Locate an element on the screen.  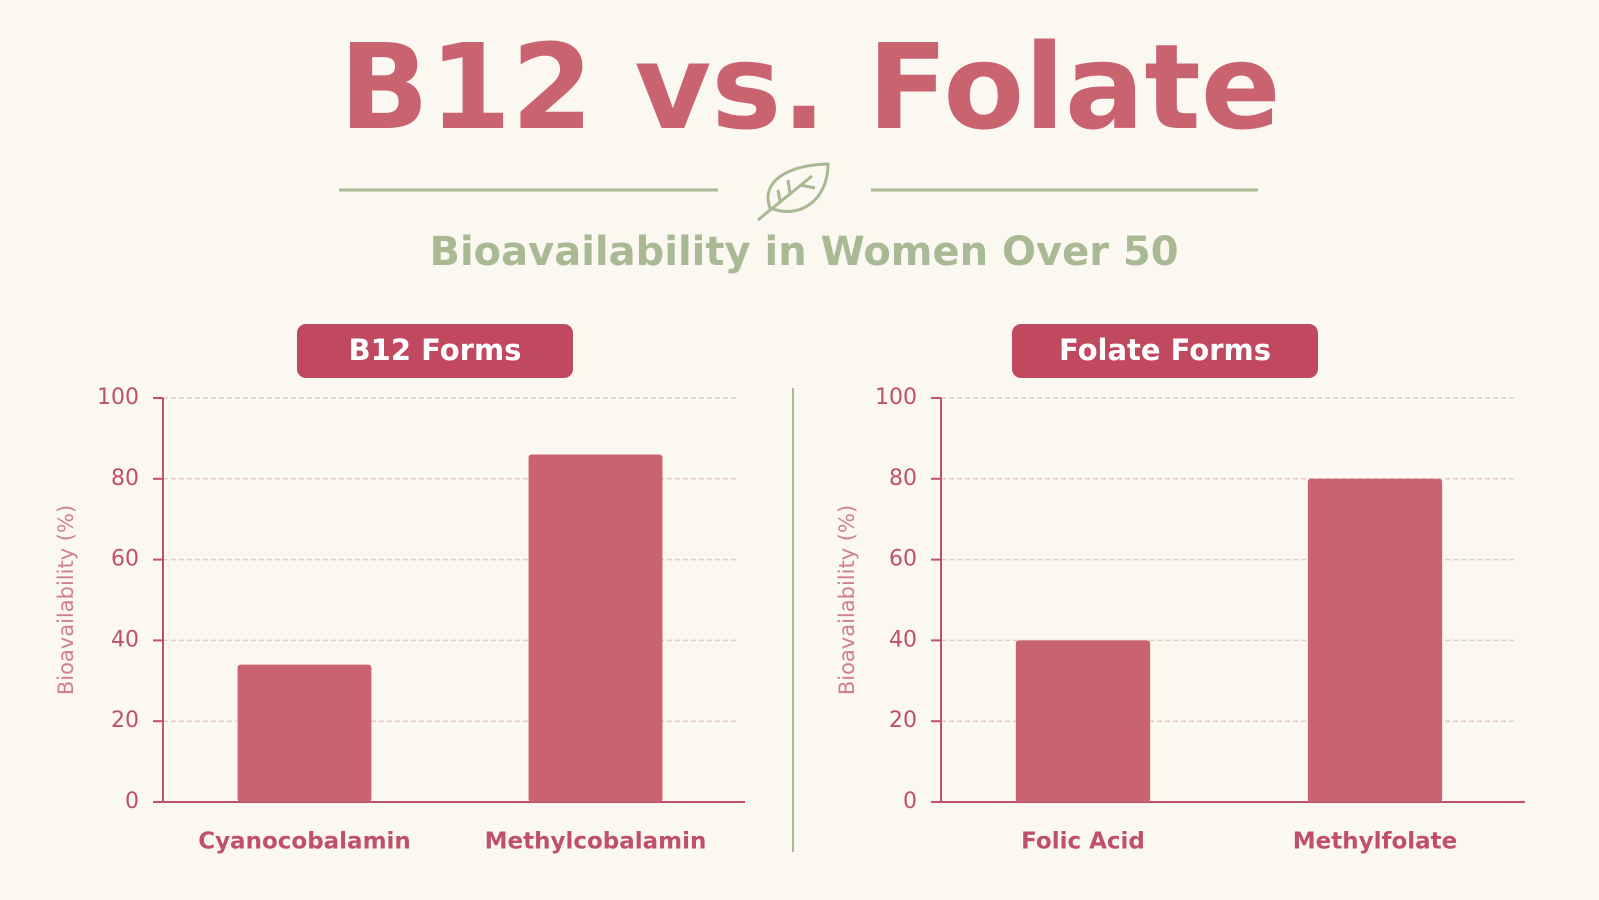
subtitle: Bioavailability in Women Over 50 is located at coordinates (803, 252).